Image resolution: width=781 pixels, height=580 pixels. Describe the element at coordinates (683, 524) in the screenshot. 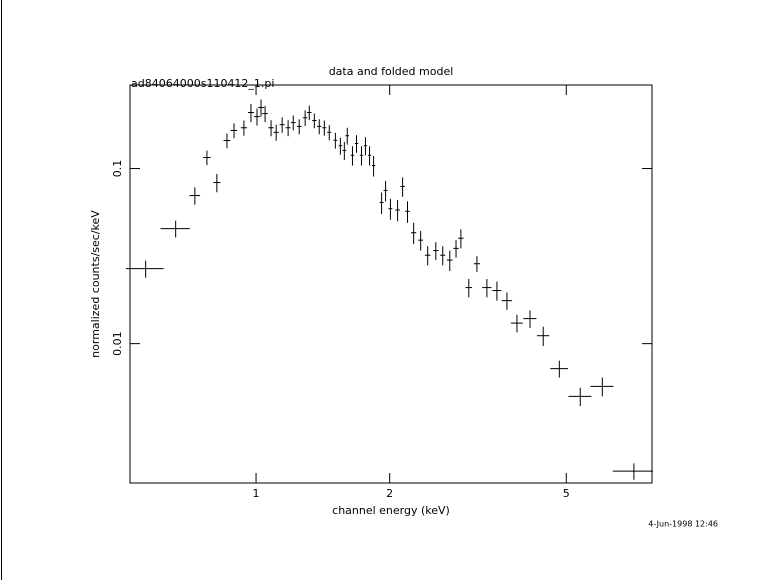

I see `timestamp: 4-Jun-1998 12:46` at that location.